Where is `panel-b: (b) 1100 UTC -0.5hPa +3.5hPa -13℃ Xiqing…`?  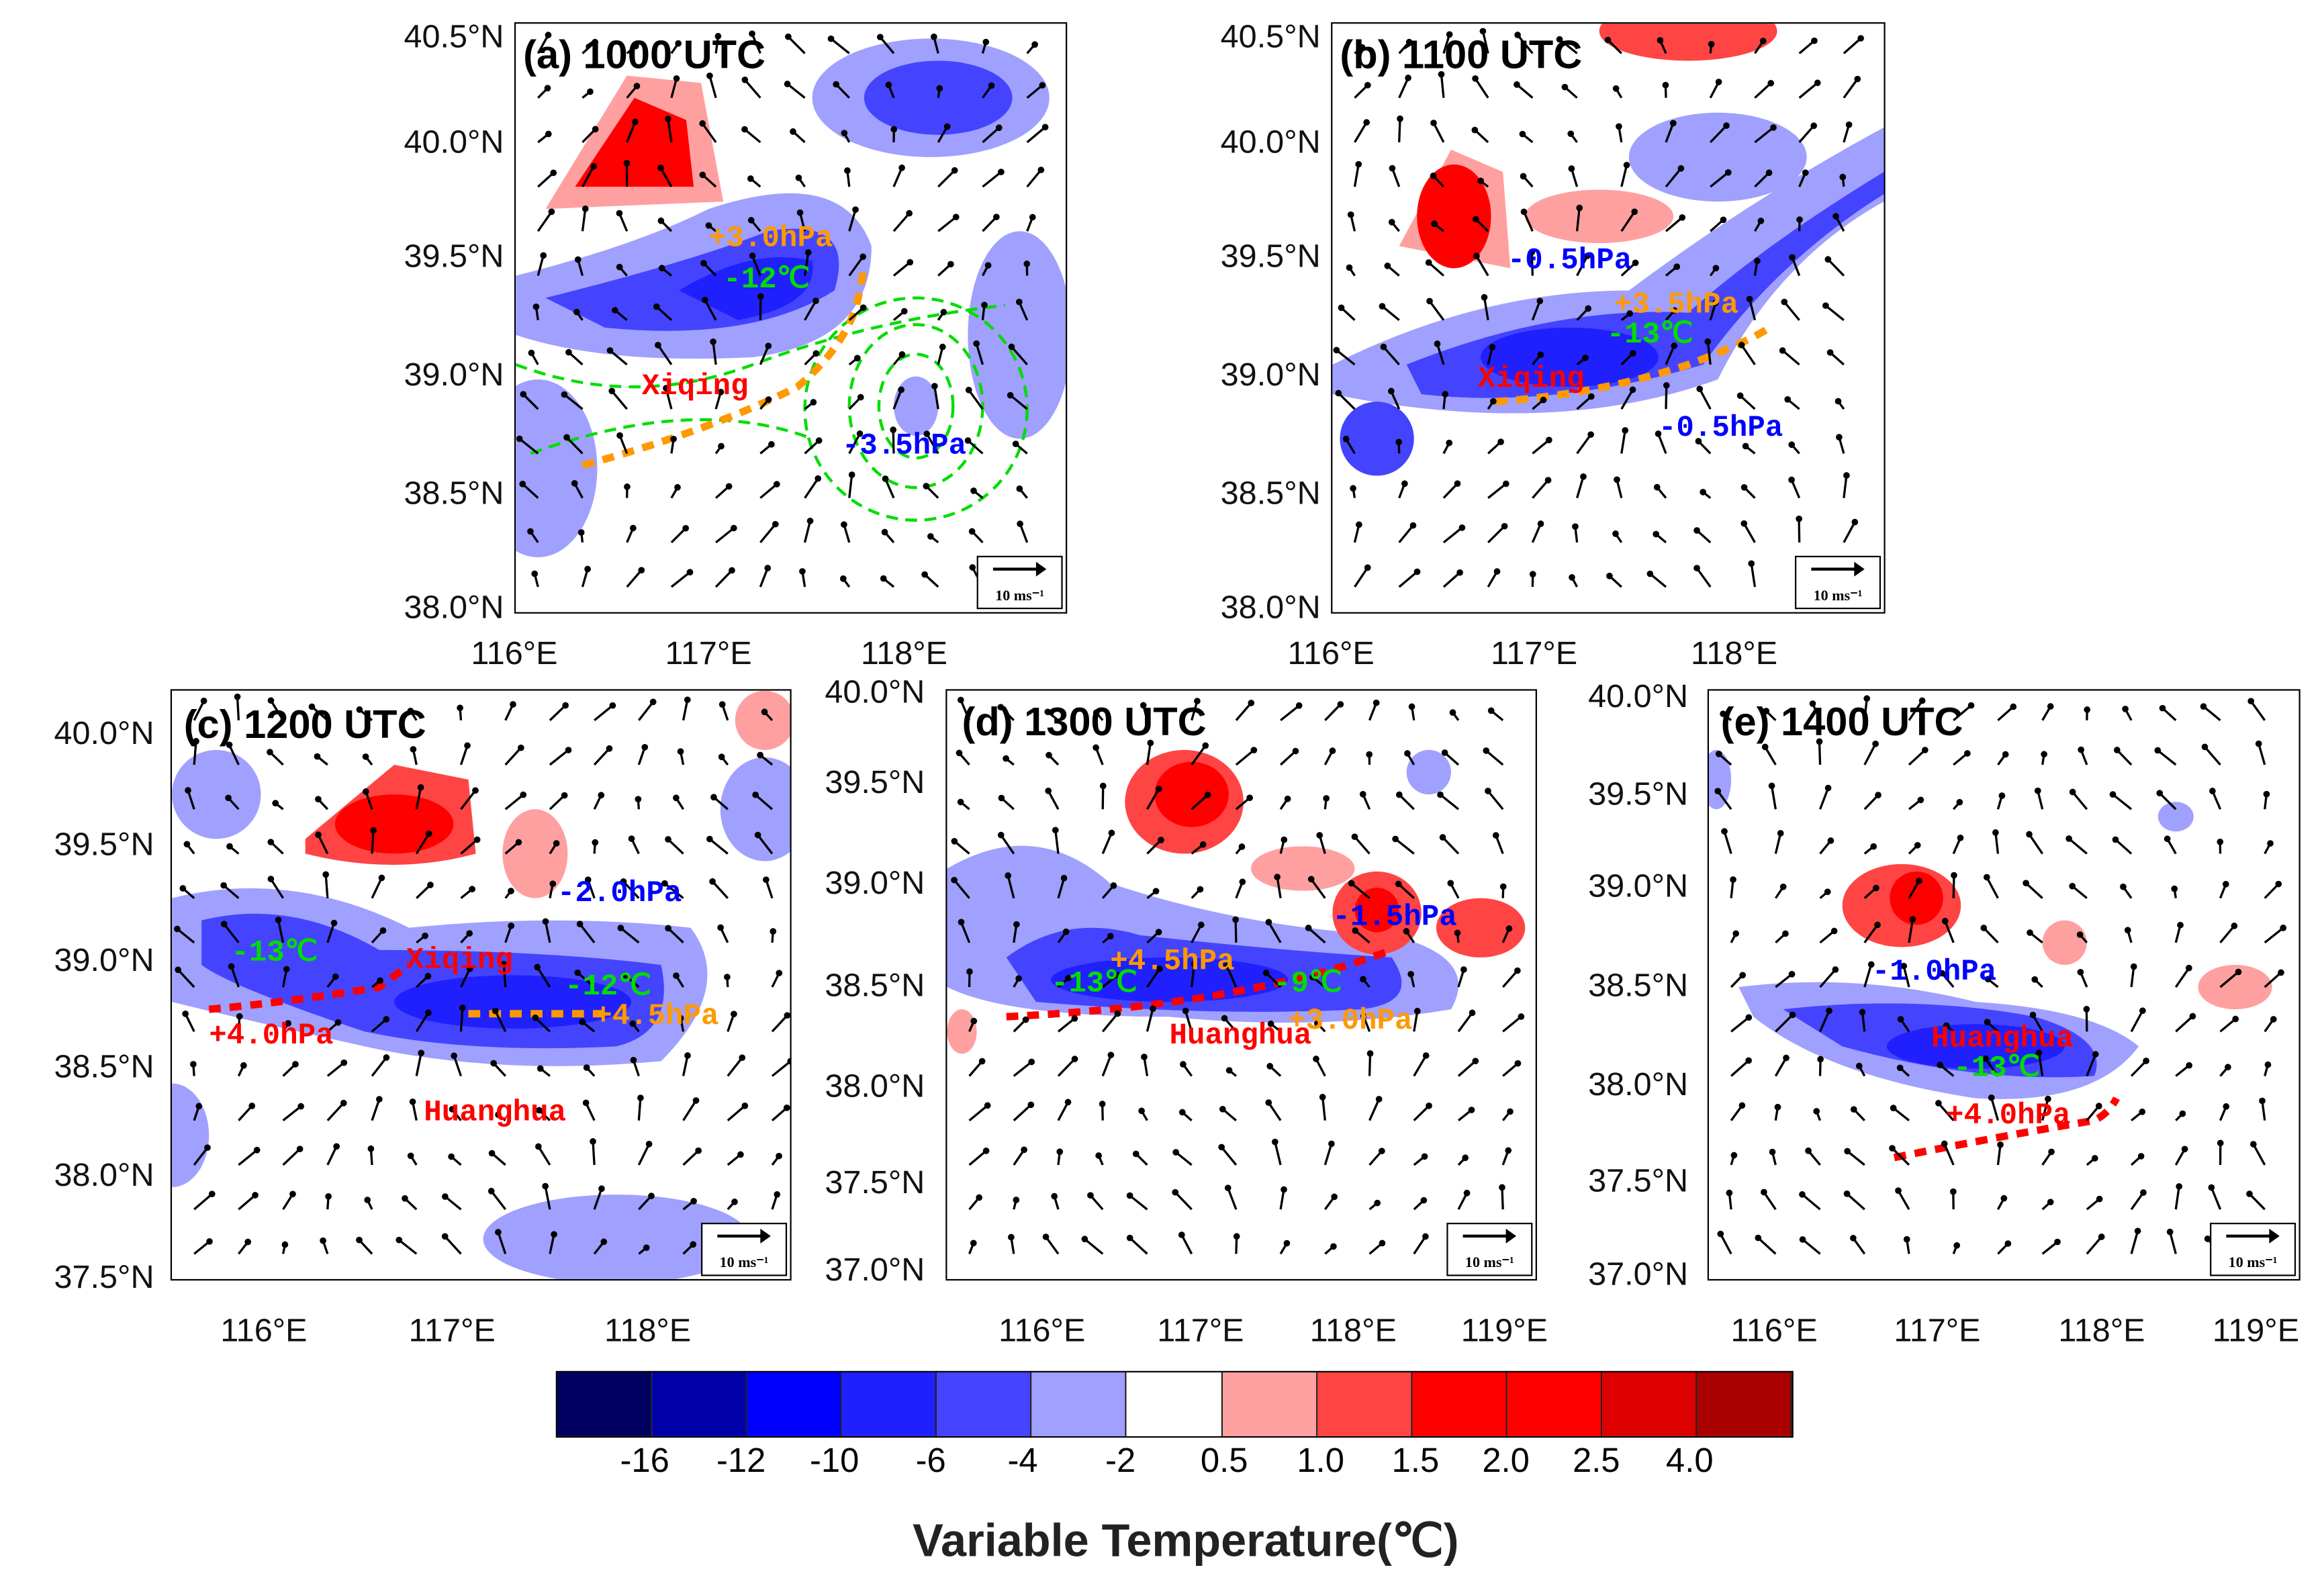
panel-b: (b) 1100 UTC -0.5hPa +3.5hPa -13℃ Xiqing… is located at coordinates (1608, 318).